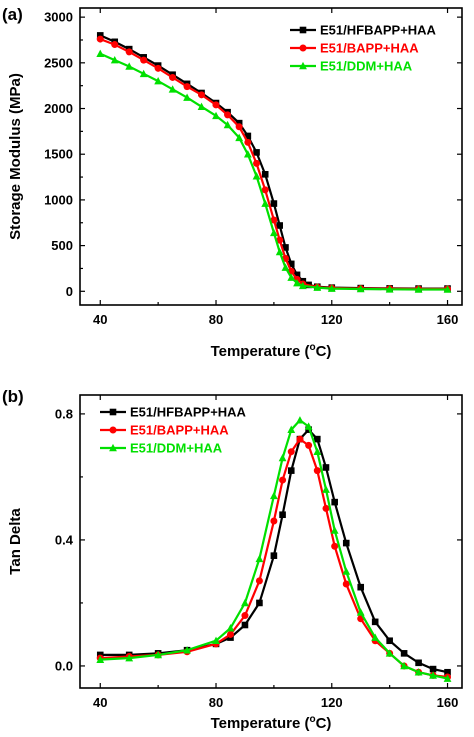  I want to click on x-tick-label: 80, so click(216, 319).